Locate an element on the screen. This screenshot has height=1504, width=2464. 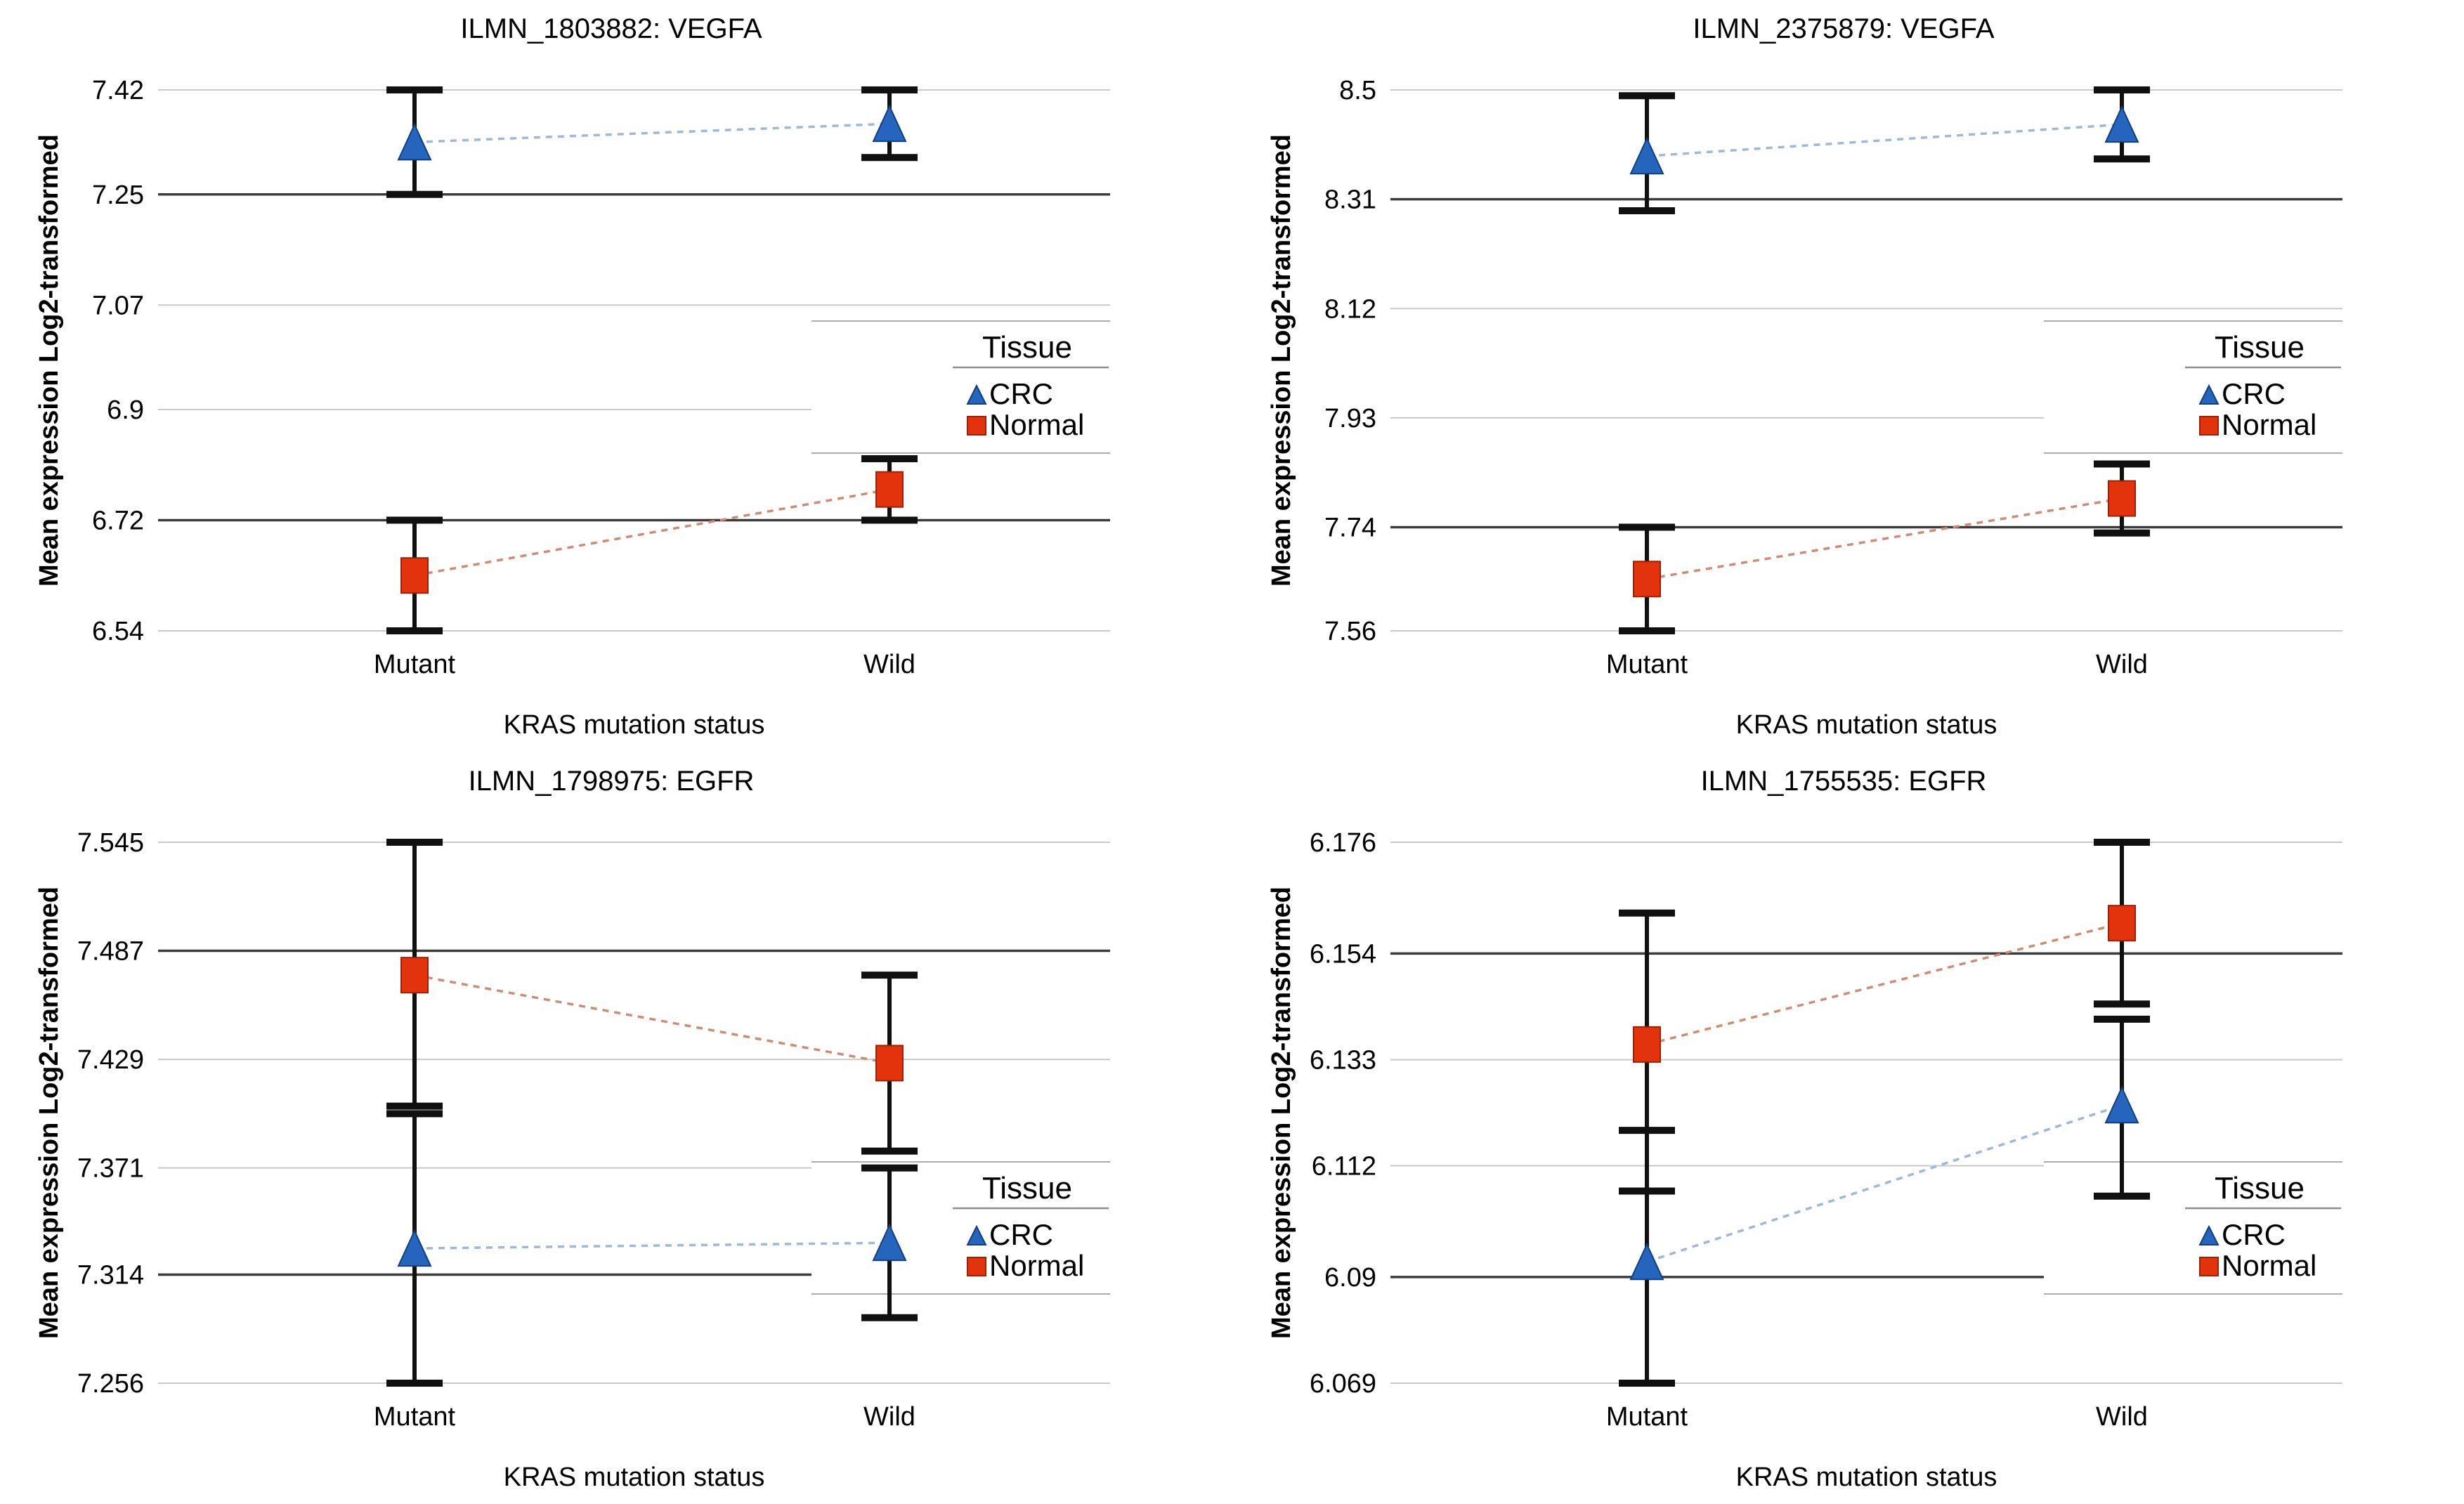
y-tick-label: 7.07 is located at coordinates (118, 305).